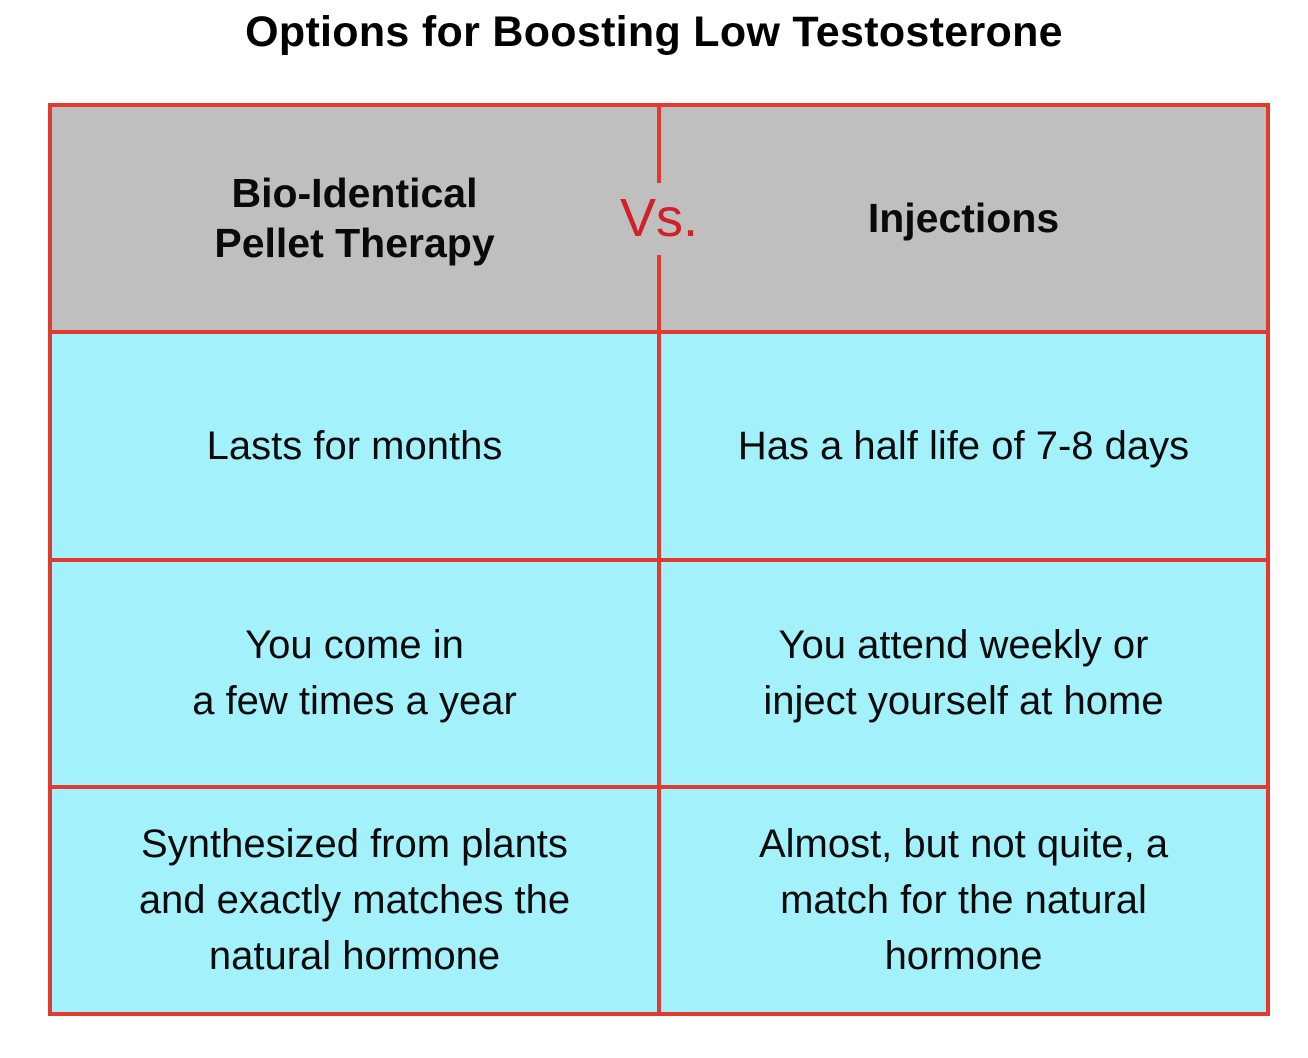 The image size is (1308, 1058). What do you see at coordinates (659, 219) in the screenshot?
I see `vs-label: Vs.` at bounding box center [659, 219].